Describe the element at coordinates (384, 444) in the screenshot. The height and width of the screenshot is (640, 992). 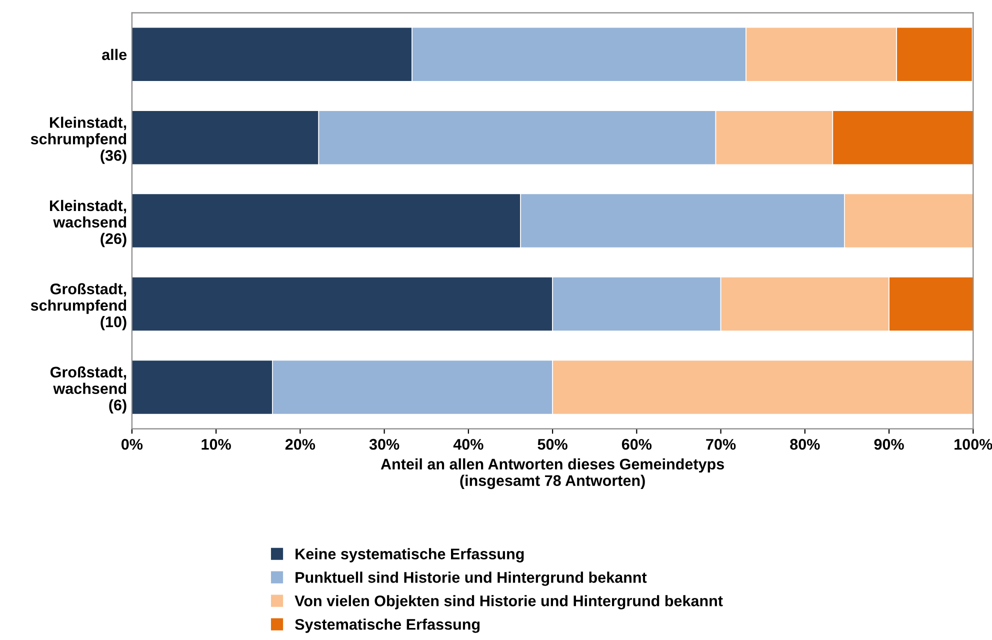
I see `x-tick-label: 30%` at that location.